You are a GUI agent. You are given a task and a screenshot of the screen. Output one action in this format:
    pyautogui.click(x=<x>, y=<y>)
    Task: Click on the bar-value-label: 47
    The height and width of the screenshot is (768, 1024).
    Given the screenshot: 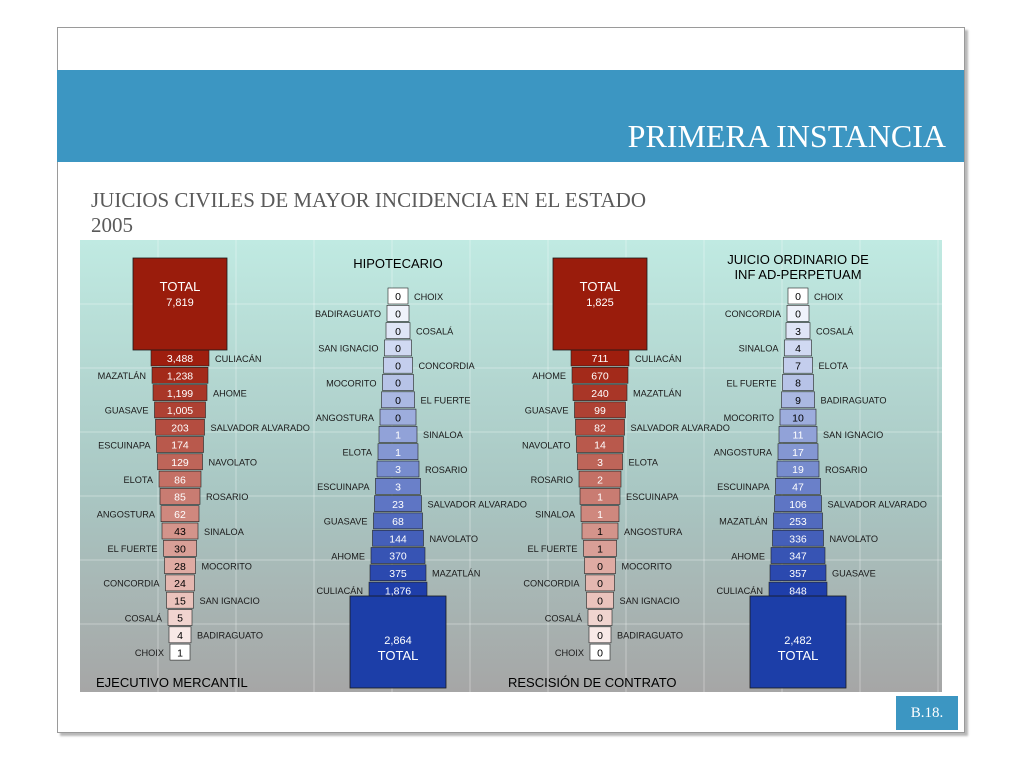 What is the action you would take?
    pyautogui.click(x=798, y=488)
    